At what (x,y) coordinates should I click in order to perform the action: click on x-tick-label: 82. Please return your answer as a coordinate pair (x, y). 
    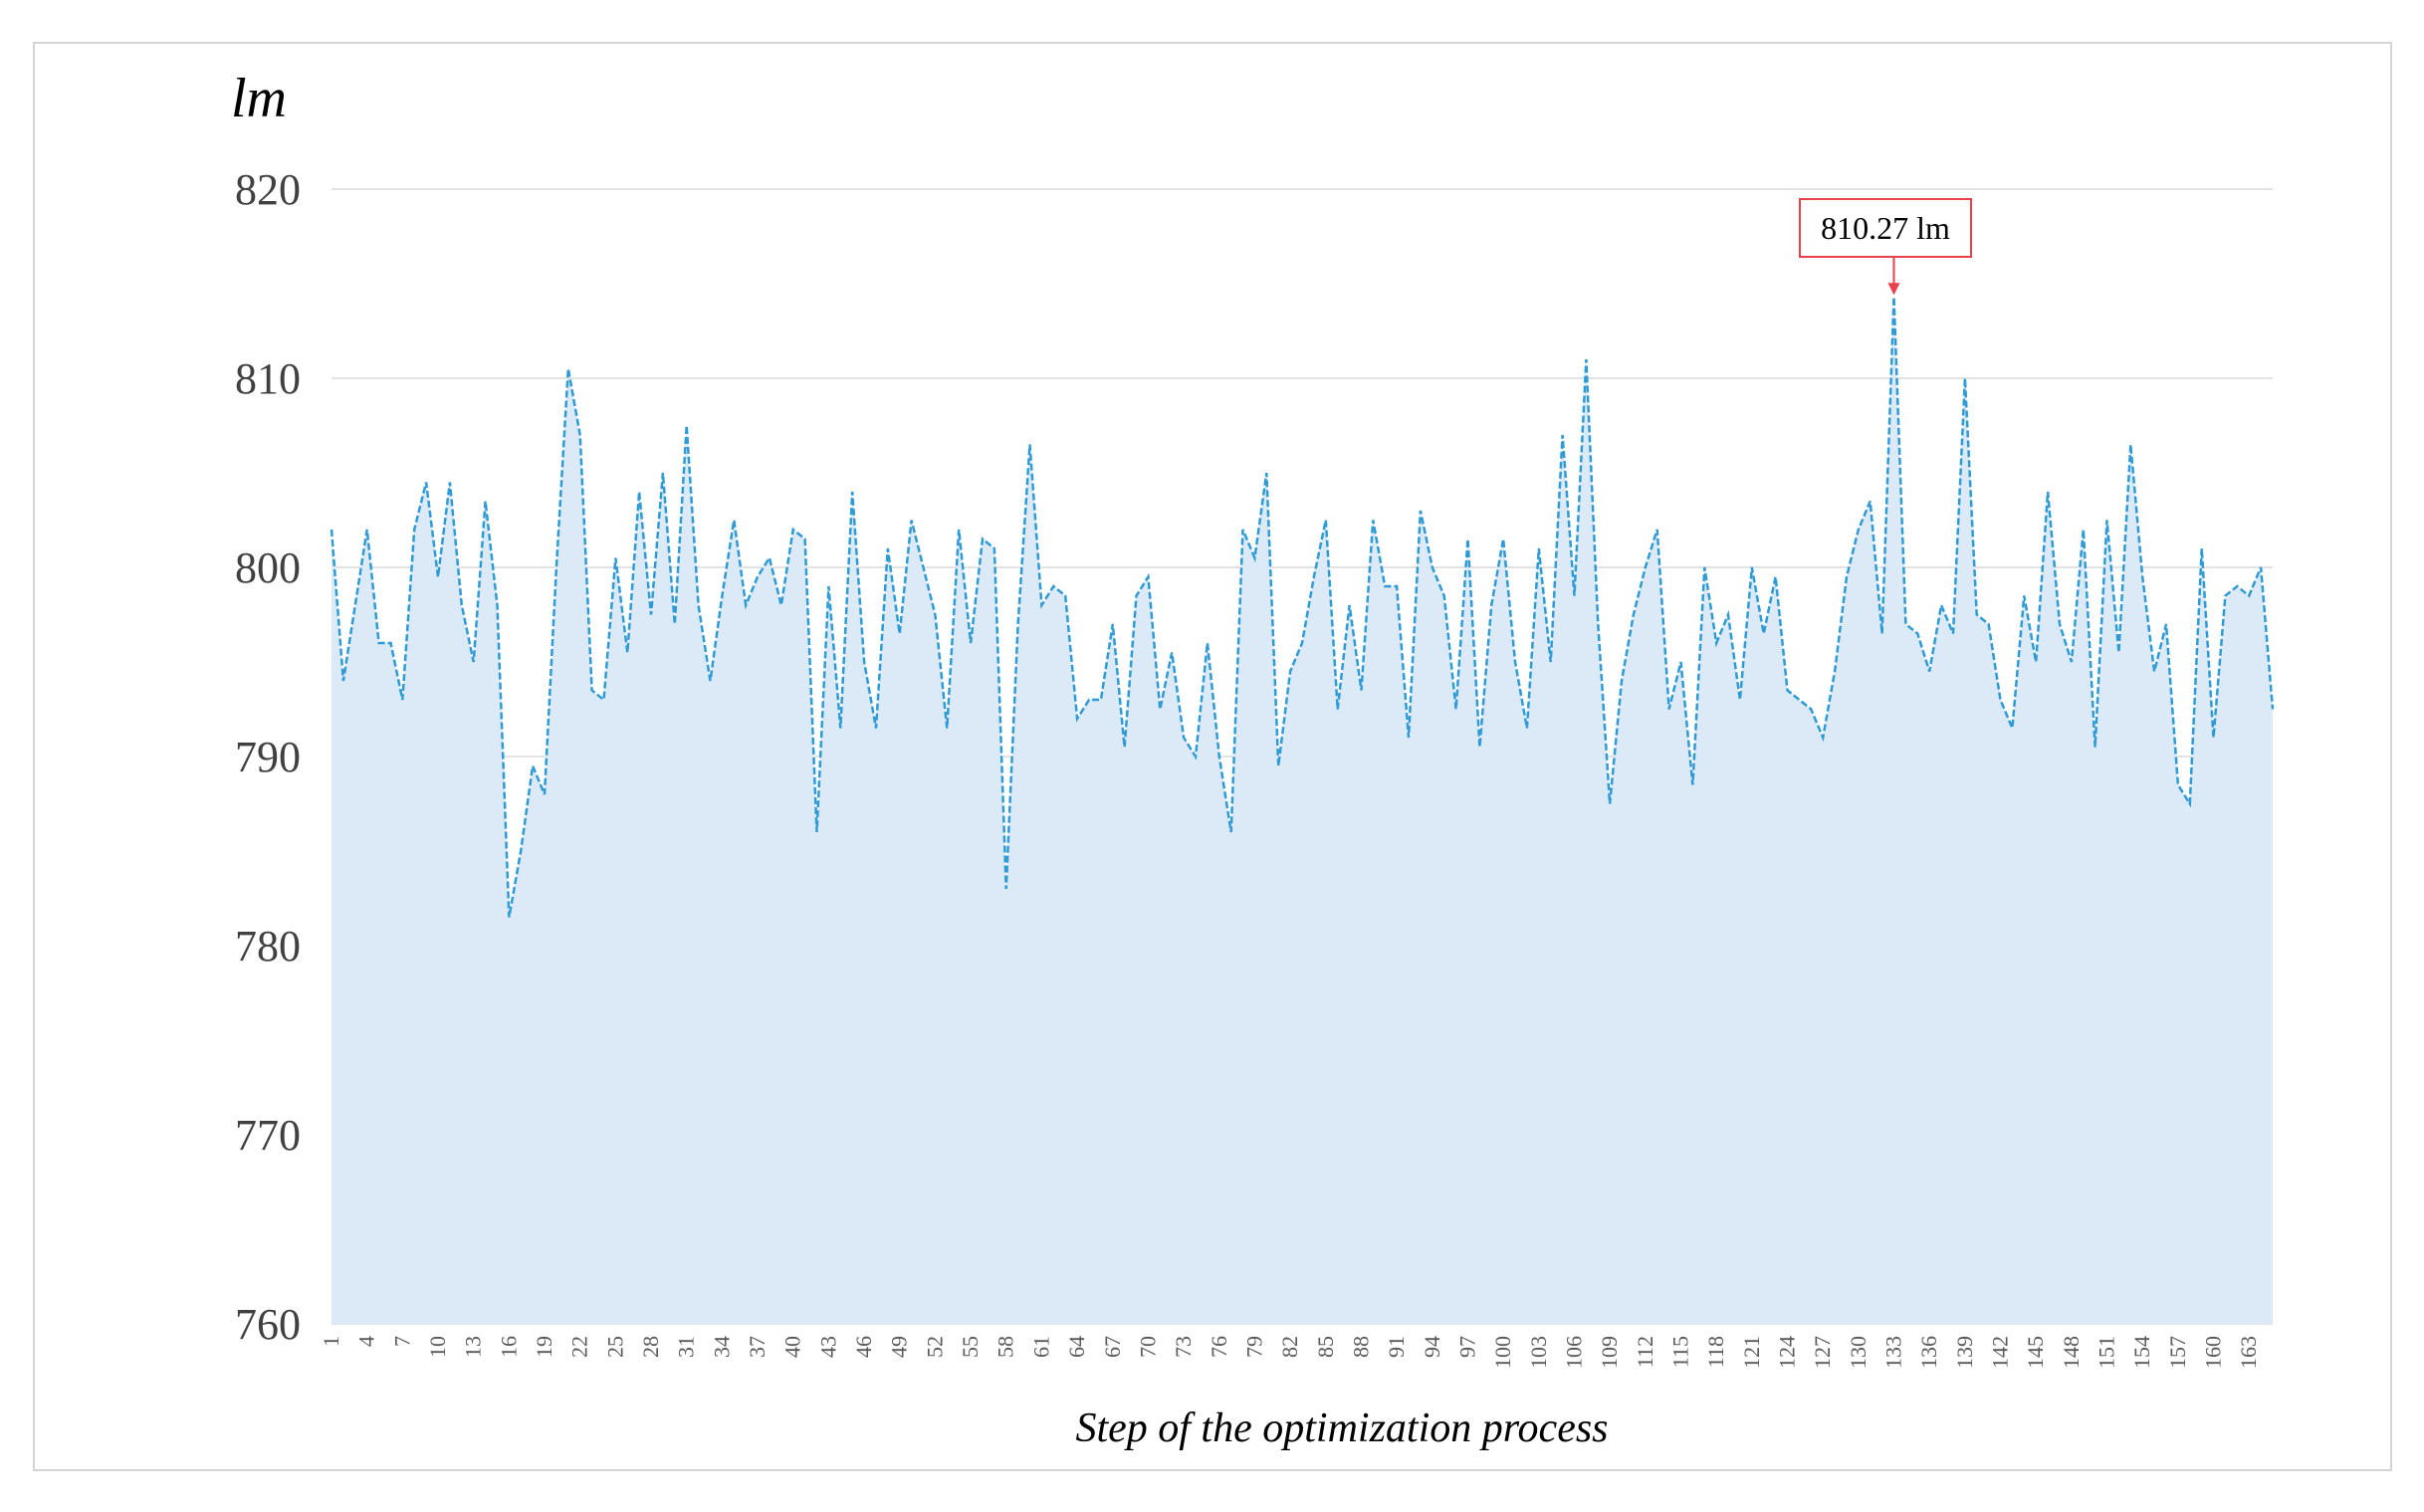
    Looking at the image, I should click on (1289, 1347).